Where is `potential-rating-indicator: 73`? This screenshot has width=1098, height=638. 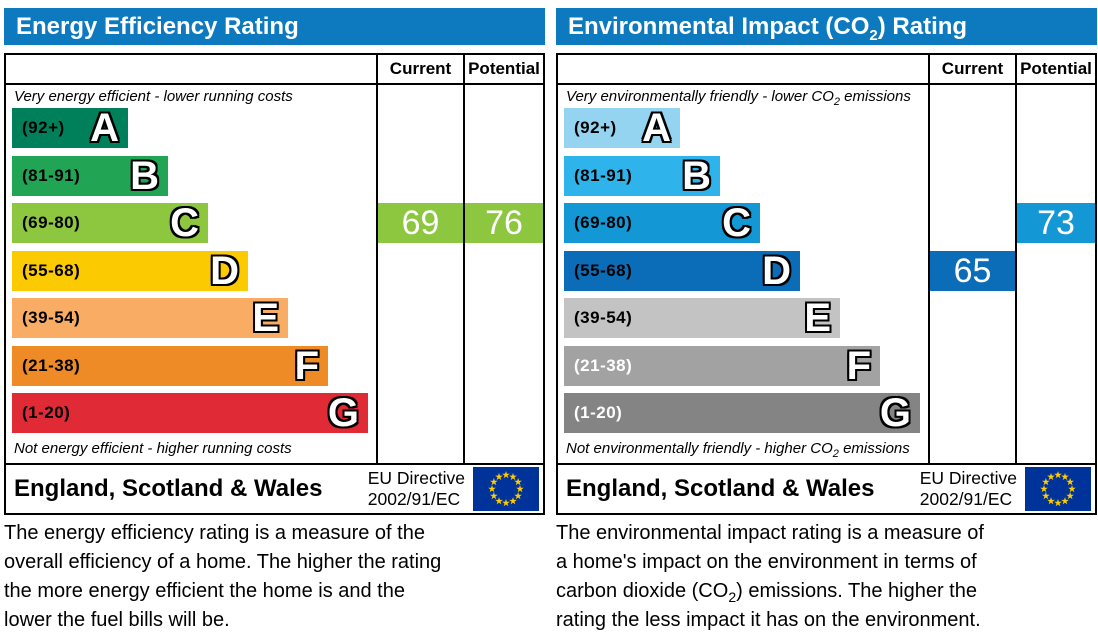 potential-rating-indicator: 73 is located at coordinates (1056, 223).